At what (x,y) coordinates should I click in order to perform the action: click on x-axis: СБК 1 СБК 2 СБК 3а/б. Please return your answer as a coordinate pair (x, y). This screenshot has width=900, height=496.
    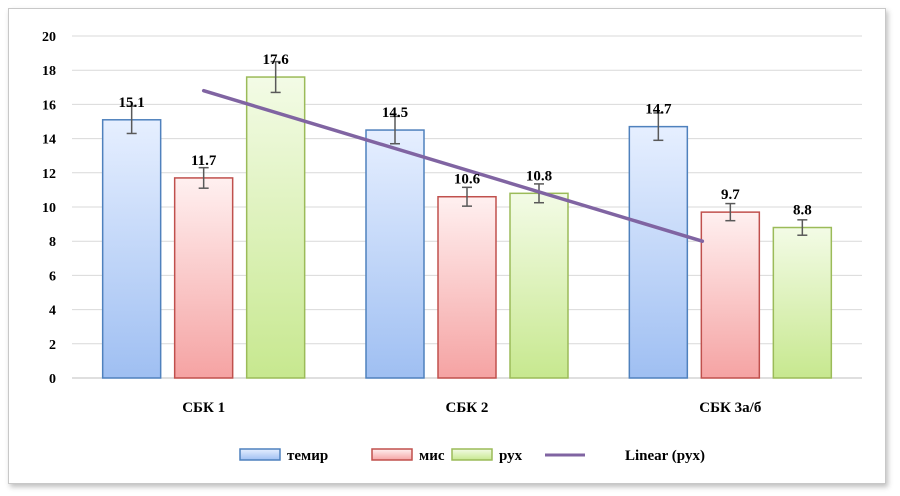
    Looking at the image, I should click on (471, 408).